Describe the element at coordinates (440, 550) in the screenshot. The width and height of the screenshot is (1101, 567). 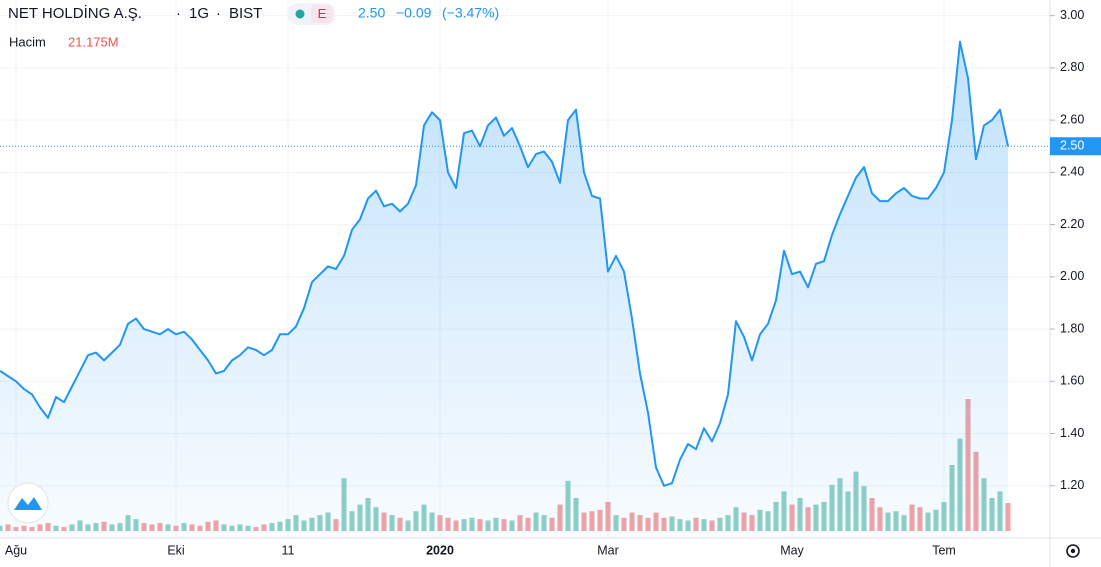
I see `x-tick-label: 2020` at that location.